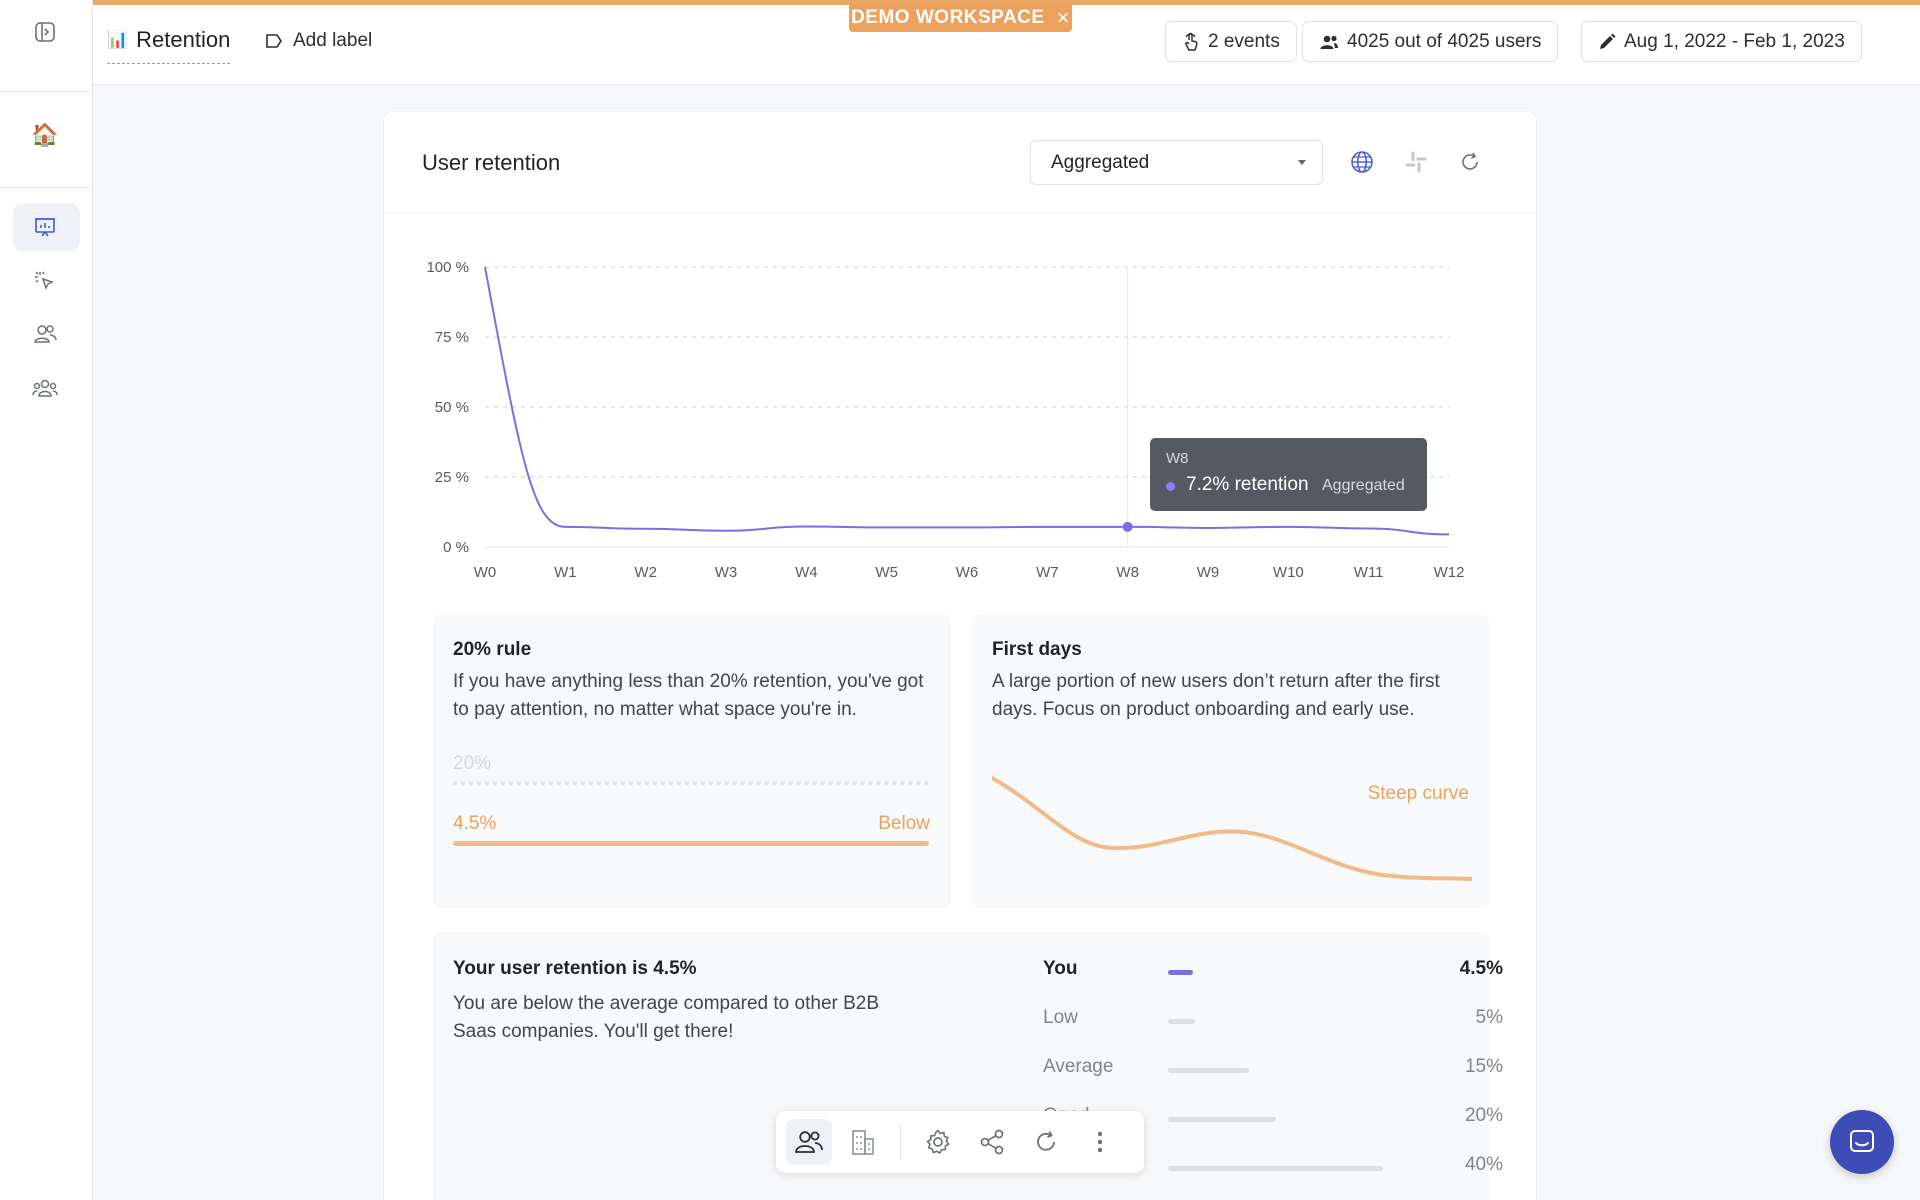 This screenshot has width=1920, height=1200. I want to click on benchmark-value: 20%, so click(1483, 1115).